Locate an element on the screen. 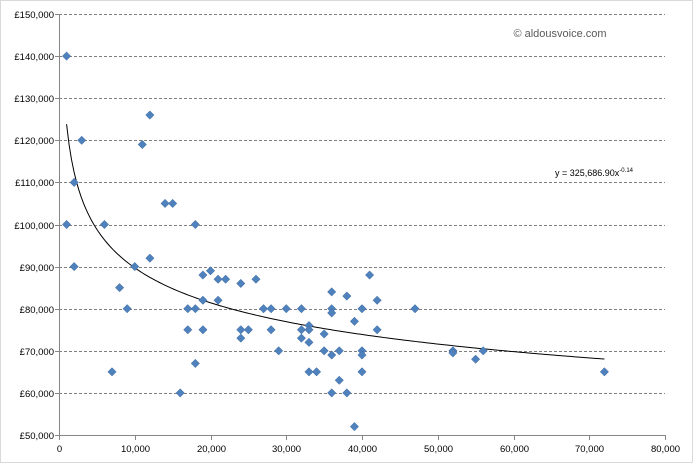 This screenshot has width=693, height=468. watermark-annotation: © aldousvoice.com is located at coordinates (559, 34).